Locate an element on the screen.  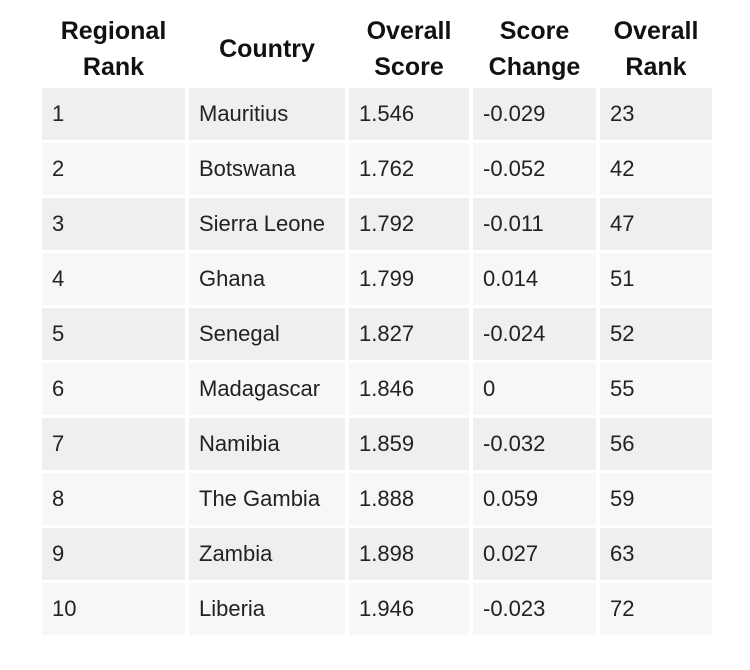
table-cell: 1.546 is located at coordinates (409, 114).